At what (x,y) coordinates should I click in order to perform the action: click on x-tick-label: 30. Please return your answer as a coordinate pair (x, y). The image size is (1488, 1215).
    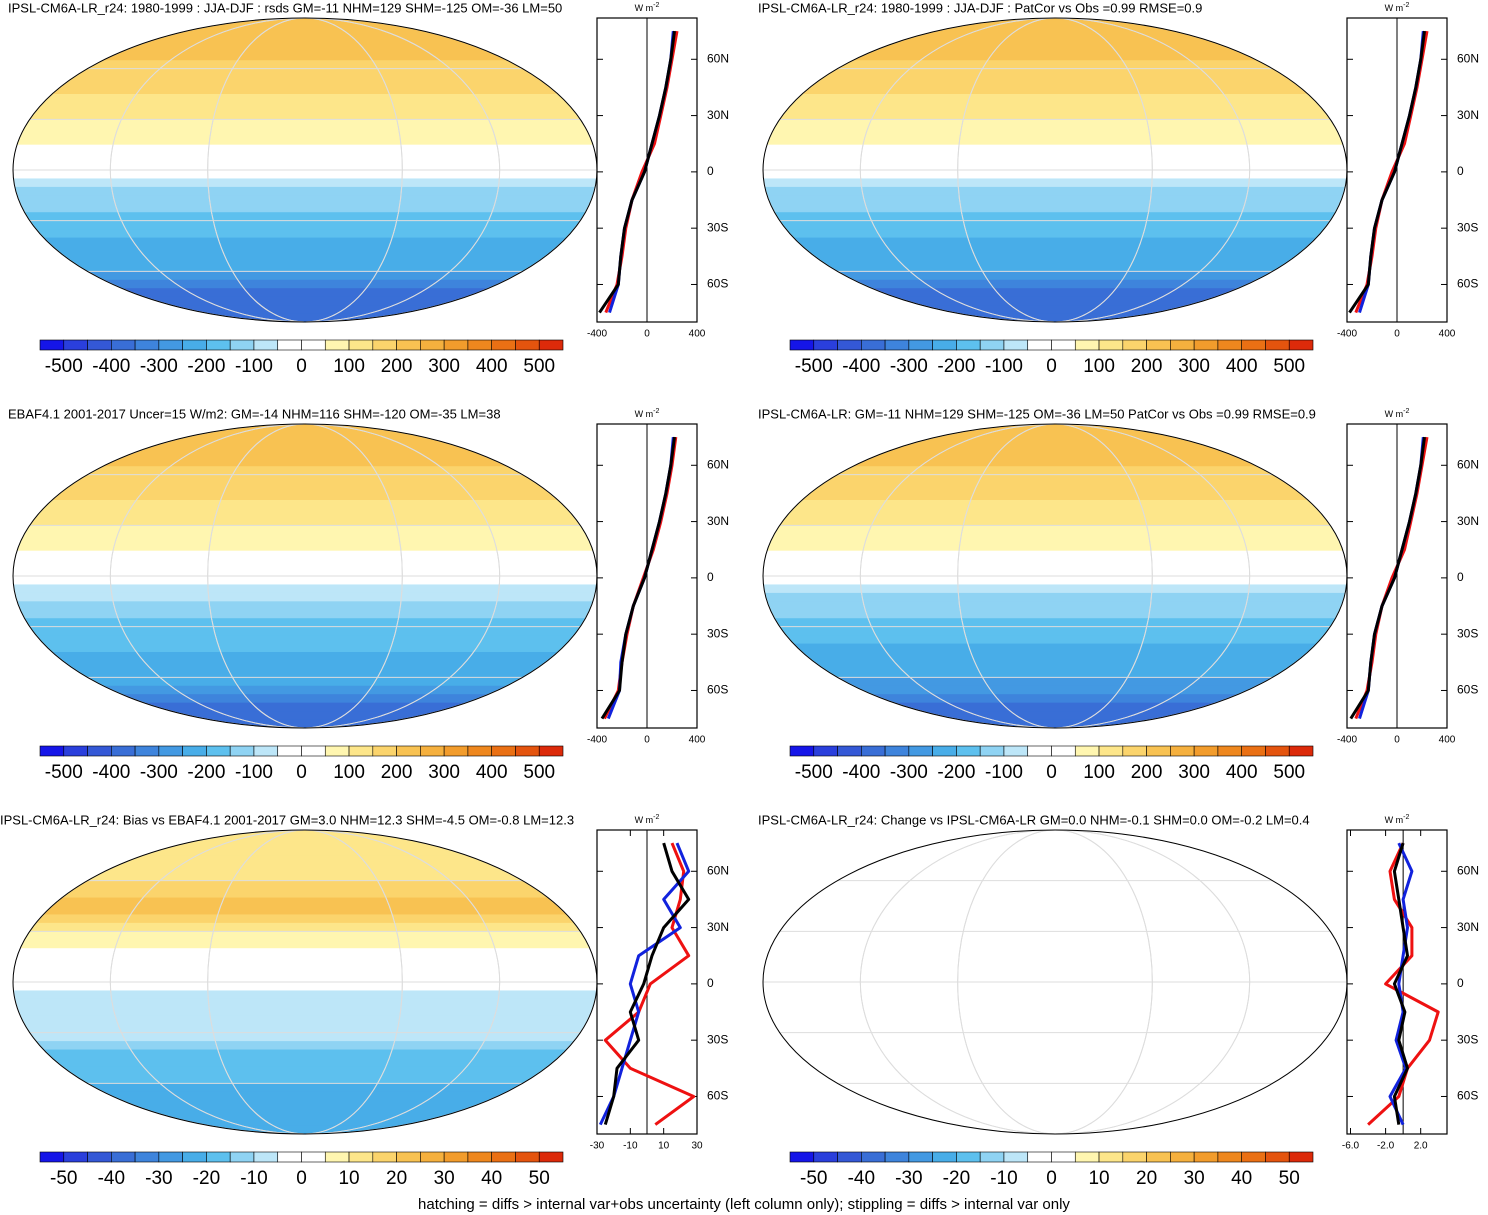
    Looking at the image, I should click on (697, 1146).